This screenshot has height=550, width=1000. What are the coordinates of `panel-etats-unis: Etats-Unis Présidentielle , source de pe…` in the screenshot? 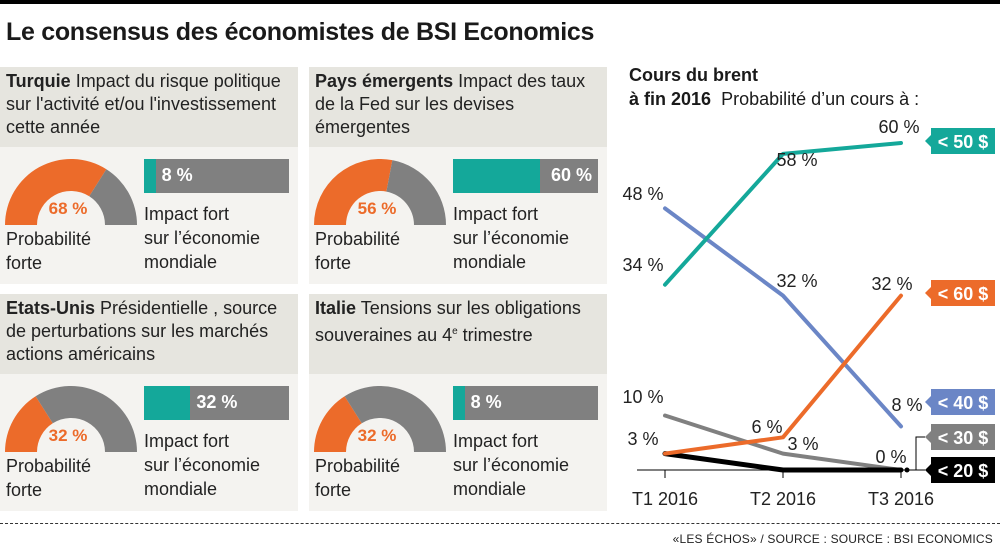 It's located at (149, 402).